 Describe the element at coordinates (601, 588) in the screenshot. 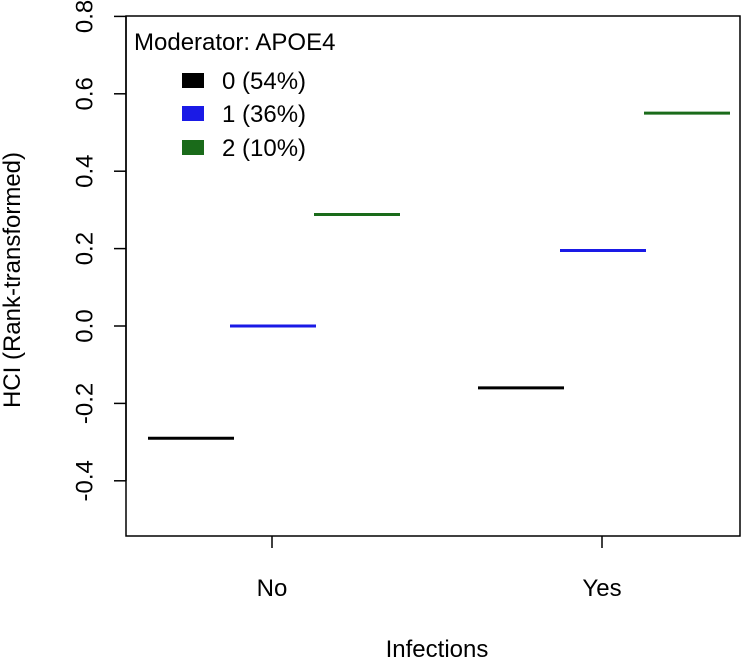

I see `x-tick-label: Yes` at that location.